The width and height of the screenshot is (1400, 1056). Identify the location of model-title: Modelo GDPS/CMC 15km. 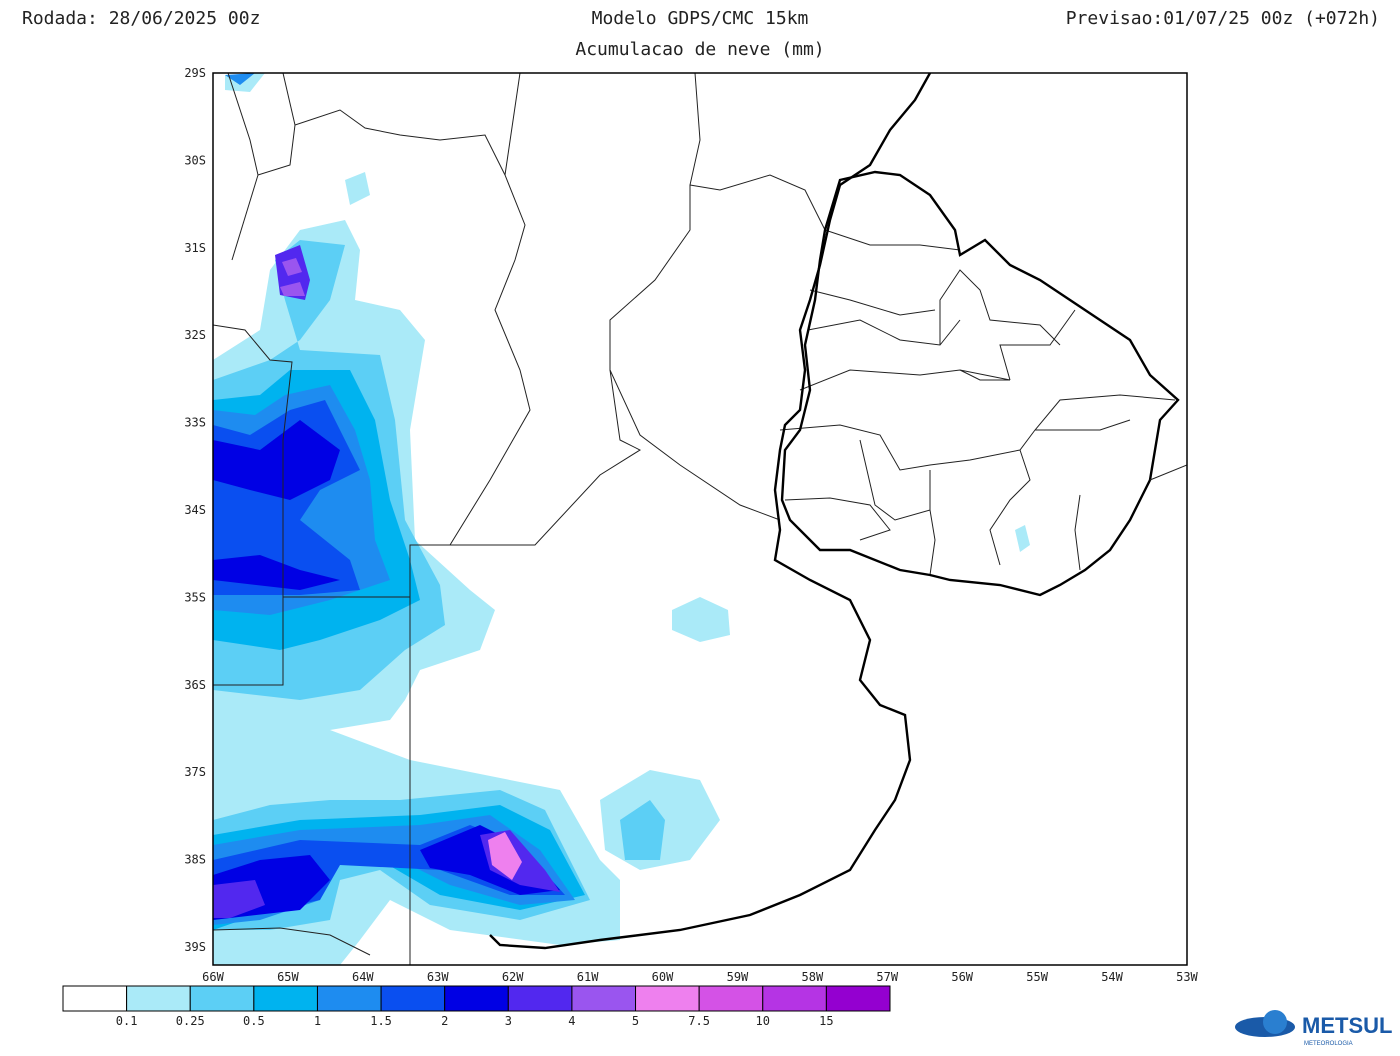
(700, 18).